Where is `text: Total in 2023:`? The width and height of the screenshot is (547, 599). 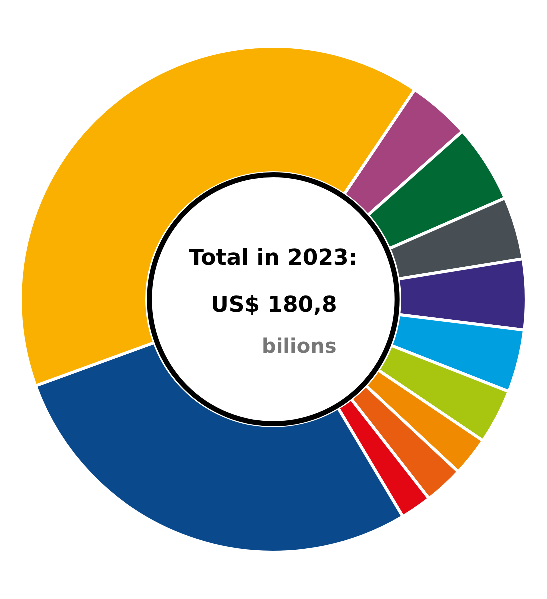 text: Total in 2023: is located at coordinates (273, 258).